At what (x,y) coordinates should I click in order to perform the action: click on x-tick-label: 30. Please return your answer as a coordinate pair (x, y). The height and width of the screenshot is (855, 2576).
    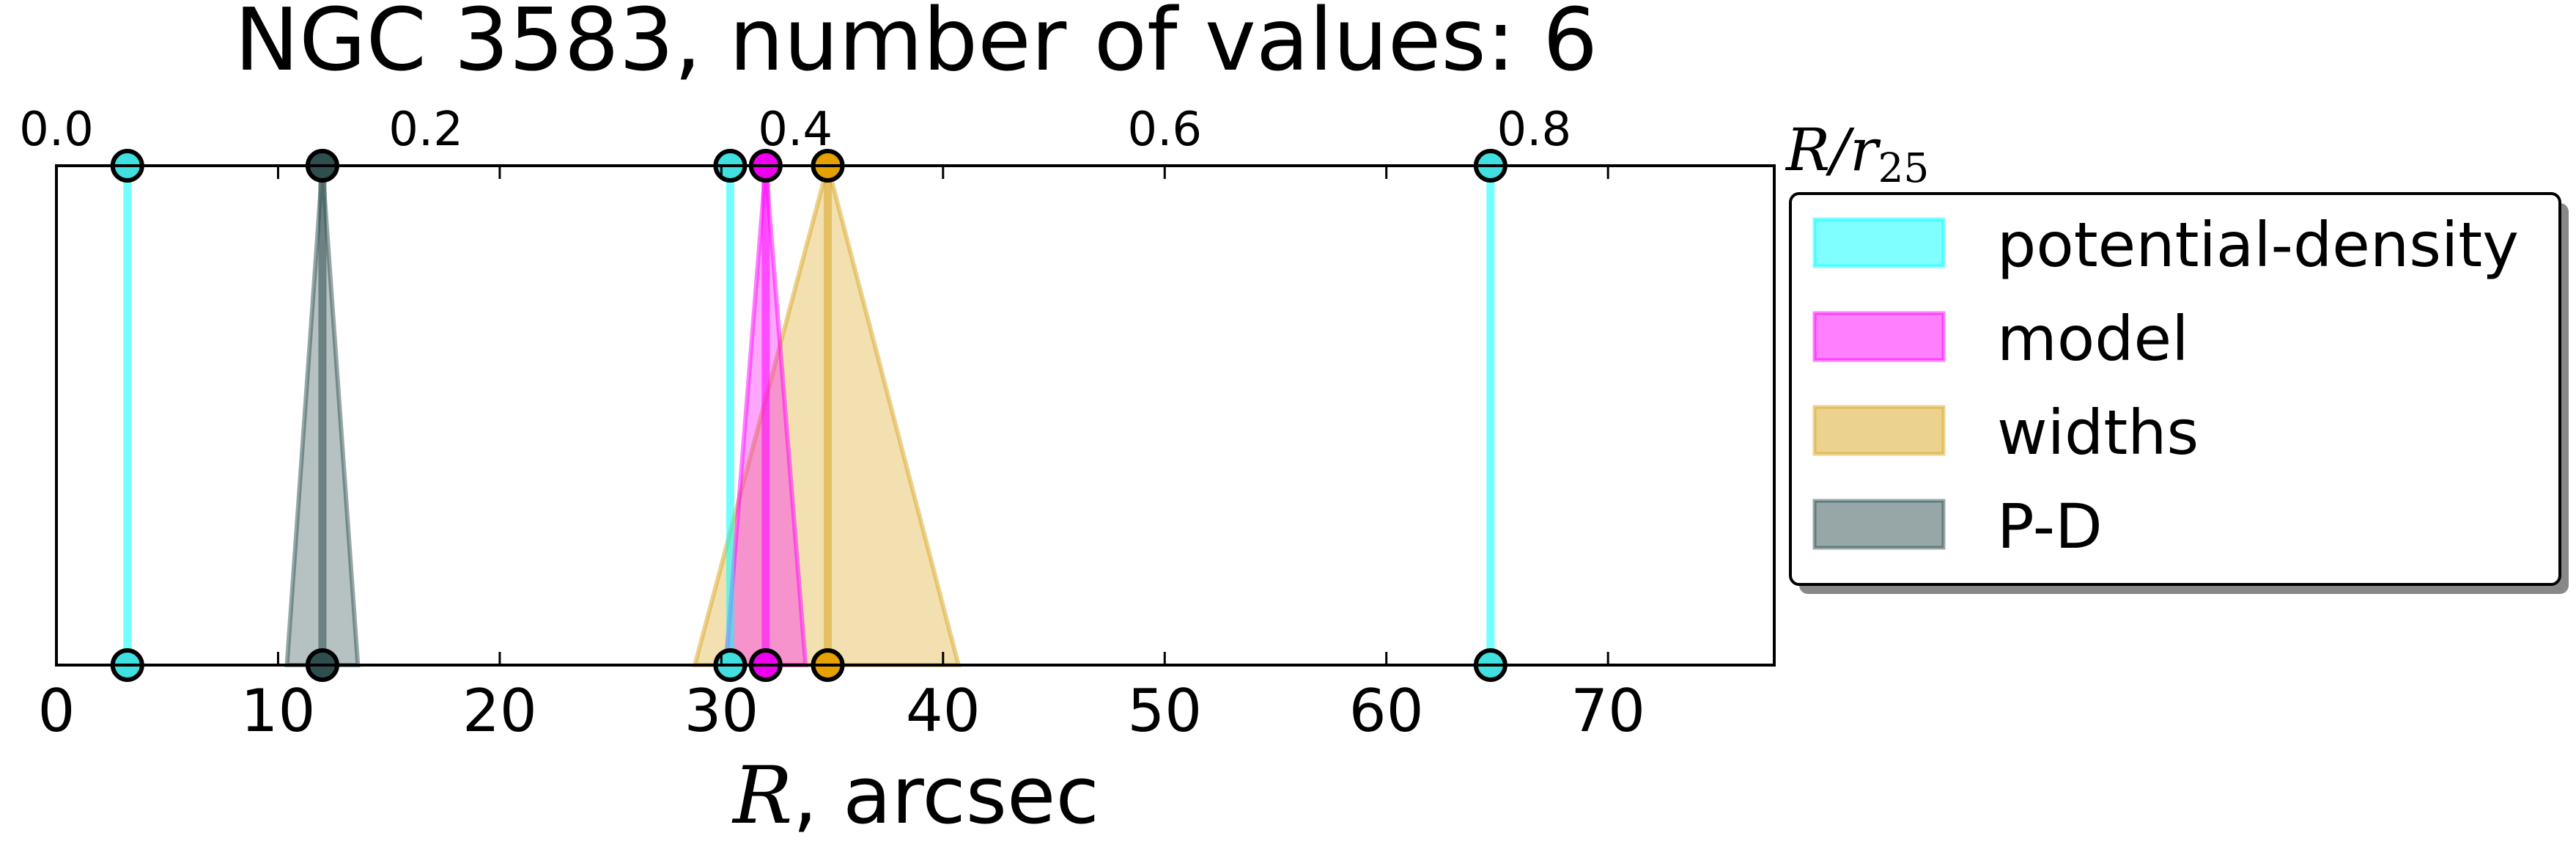
    Looking at the image, I should click on (721, 711).